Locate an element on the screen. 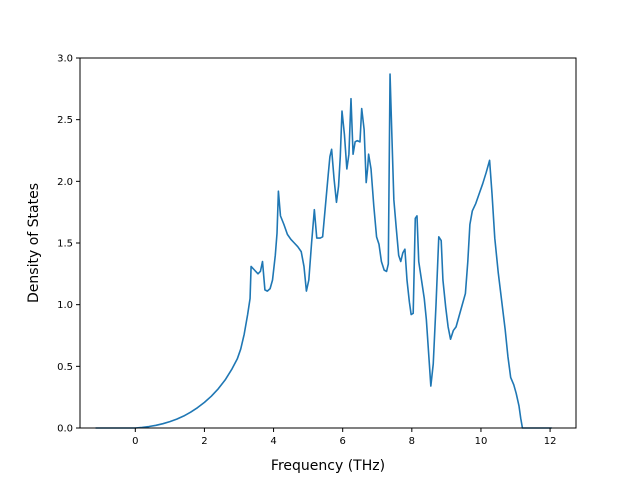 The width and height of the screenshot is (640, 480). y-tick-label: 1.5 is located at coordinates (65, 244).